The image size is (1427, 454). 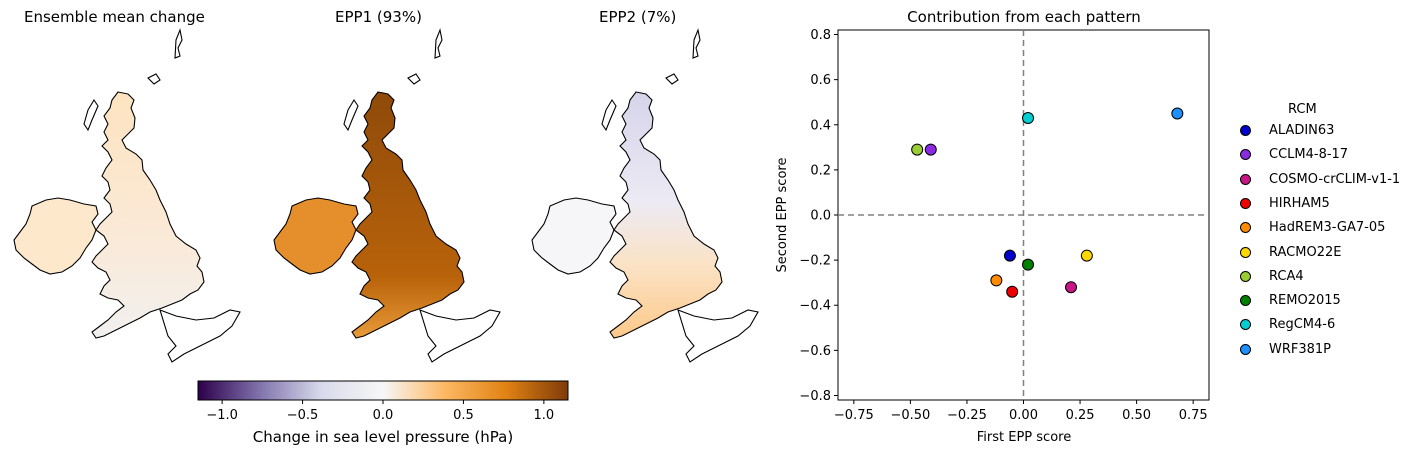 I want to click on colorbar-tick-label: 1.0, so click(x=544, y=415).